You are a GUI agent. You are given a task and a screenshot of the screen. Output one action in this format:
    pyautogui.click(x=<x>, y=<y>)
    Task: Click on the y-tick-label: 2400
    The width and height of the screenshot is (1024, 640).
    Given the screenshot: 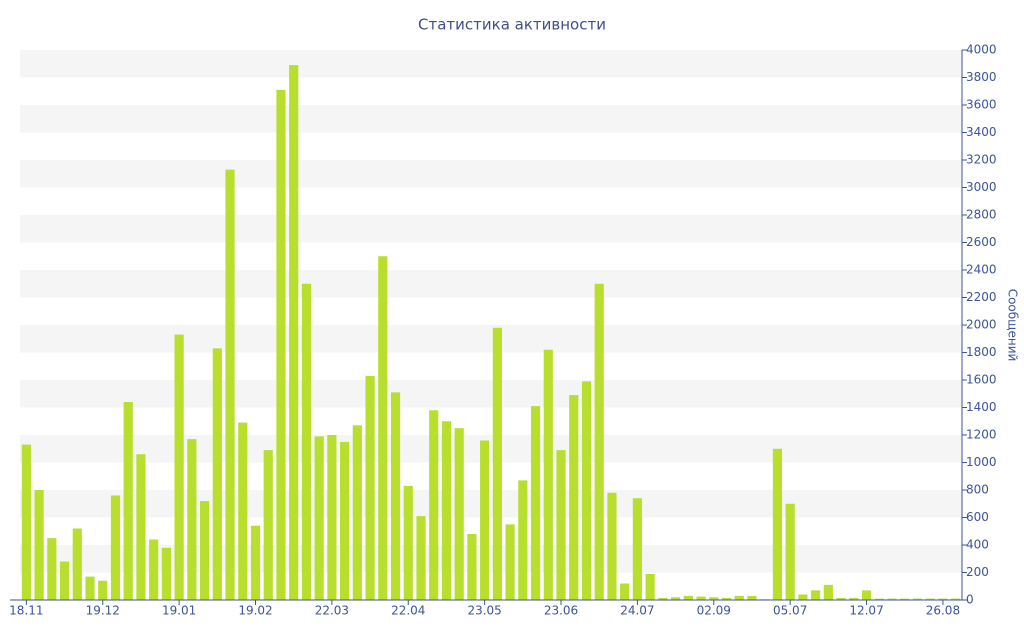 What is the action you would take?
    pyautogui.click(x=981, y=270)
    